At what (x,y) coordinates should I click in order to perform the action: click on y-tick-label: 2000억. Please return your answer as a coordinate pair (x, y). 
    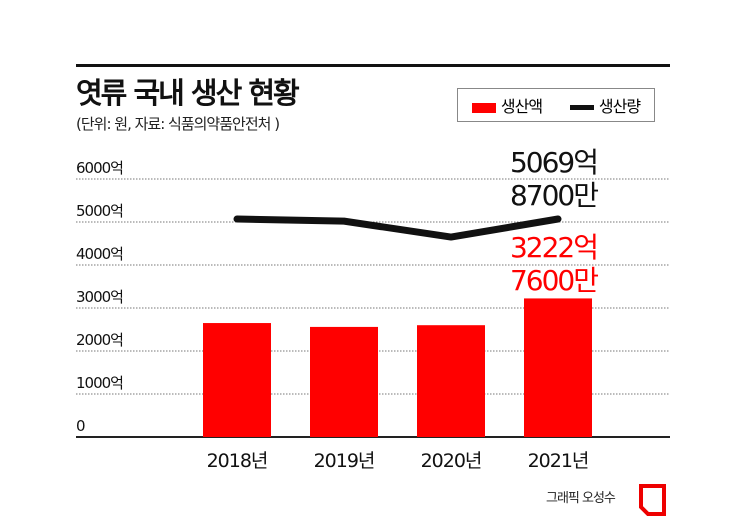
    Looking at the image, I should click on (99, 340).